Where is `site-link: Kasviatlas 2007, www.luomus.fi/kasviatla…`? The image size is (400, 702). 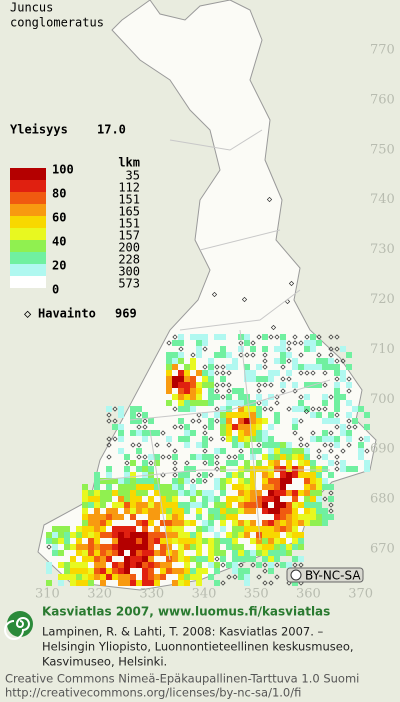
site-link: Kasviatlas 2007, www.luomus.fi/kasviatla… is located at coordinates (186, 612).